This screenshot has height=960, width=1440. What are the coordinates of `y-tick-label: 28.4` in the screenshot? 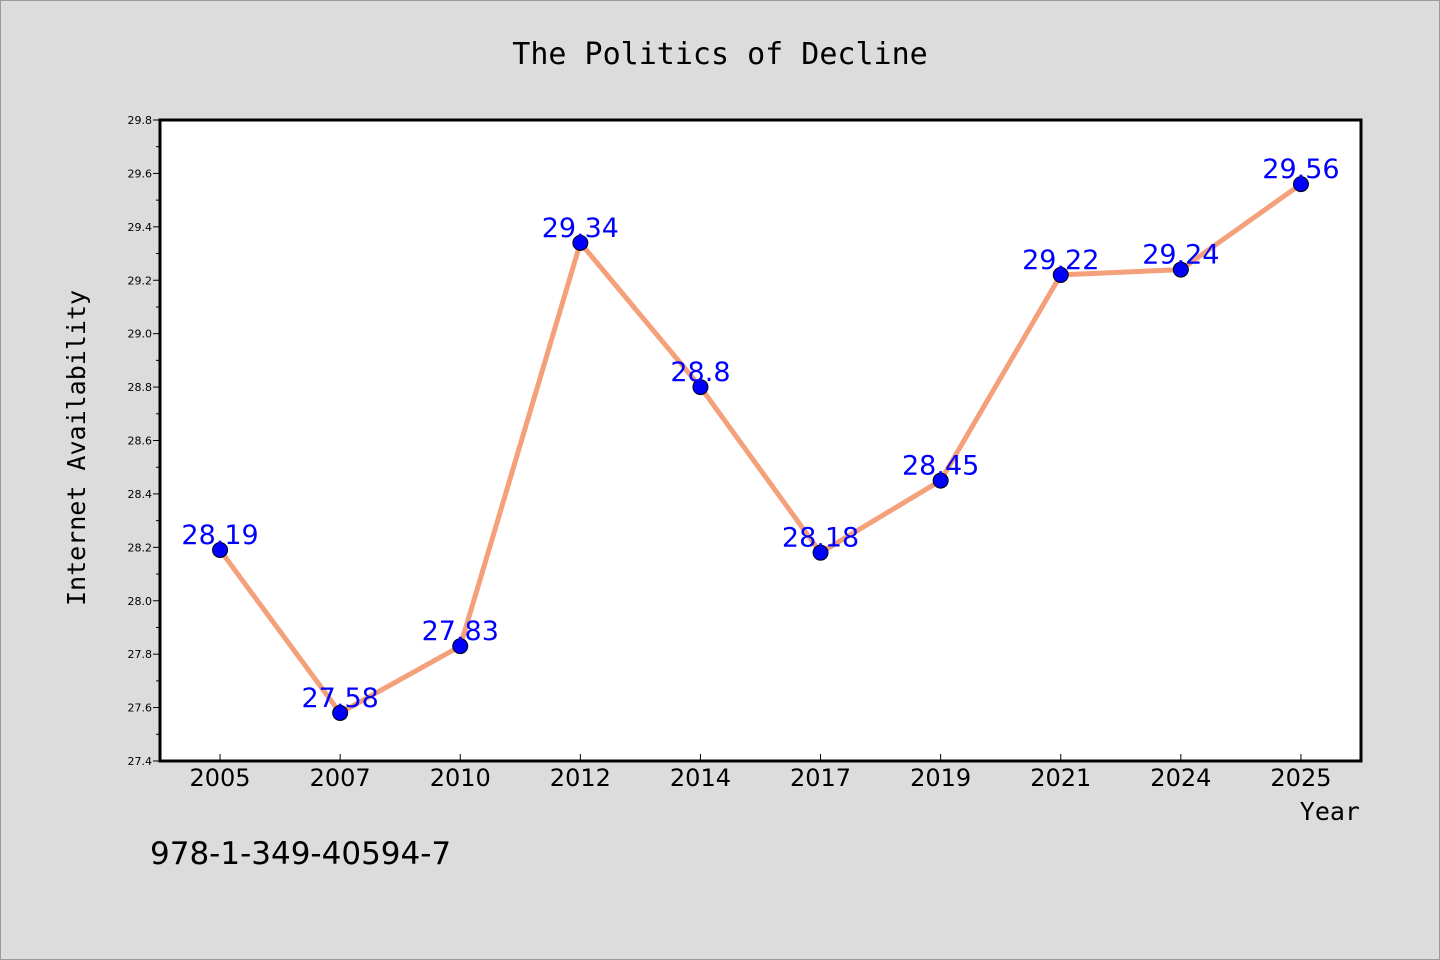 It's located at (140, 494).